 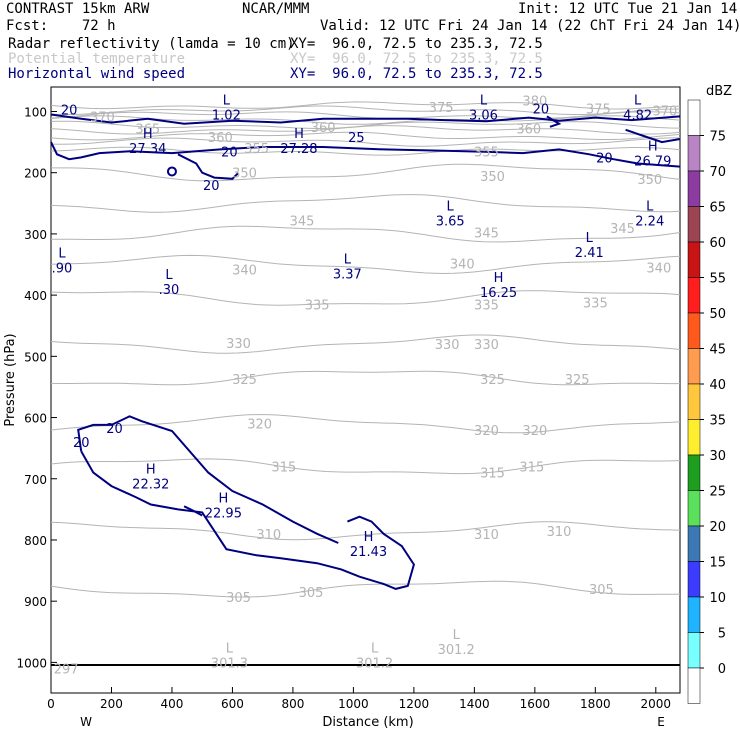 I want to click on extremum-value: 27.34, so click(x=147, y=149).